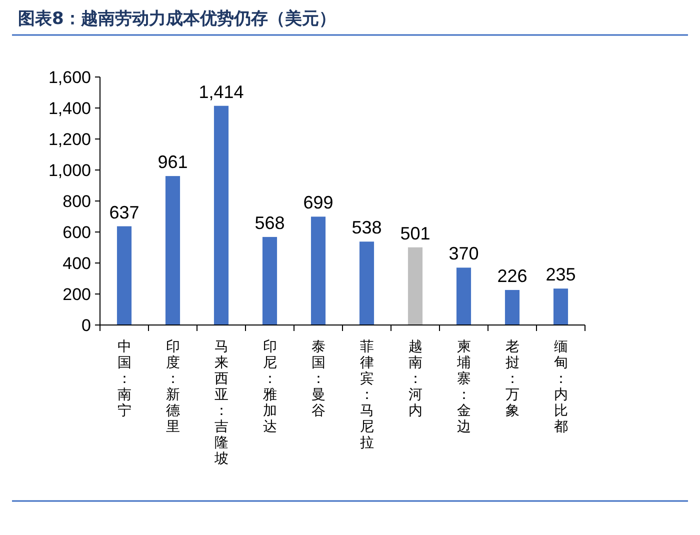 This screenshot has height=535, width=700. I want to click on chart-title: 图表8：越南劳动力成本优势仍存（美元）, so click(177, 19).